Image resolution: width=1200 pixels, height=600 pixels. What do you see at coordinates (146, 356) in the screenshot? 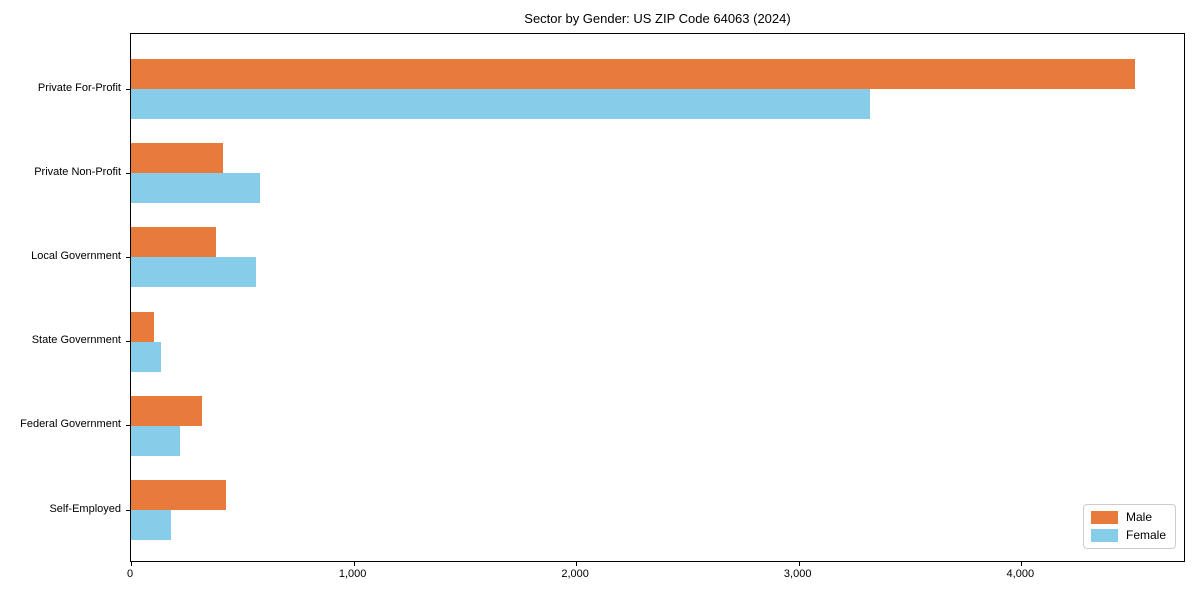
I see `bar-female-state-government` at bounding box center [146, 356].